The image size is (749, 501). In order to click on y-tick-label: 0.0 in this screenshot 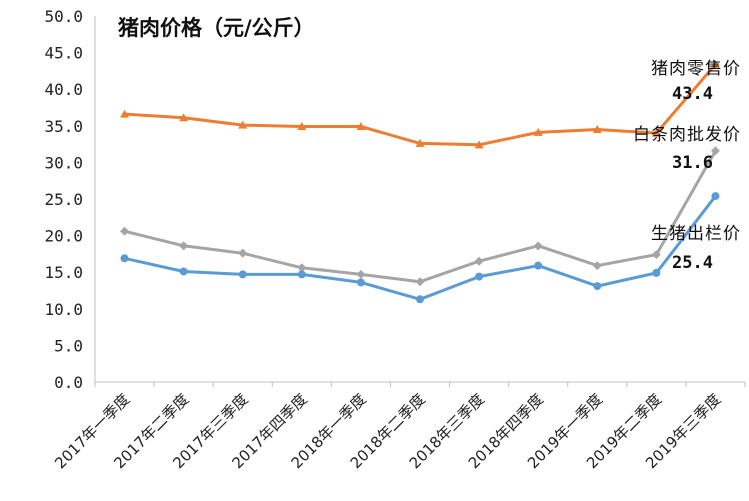, I will do `click(68, 382)`.